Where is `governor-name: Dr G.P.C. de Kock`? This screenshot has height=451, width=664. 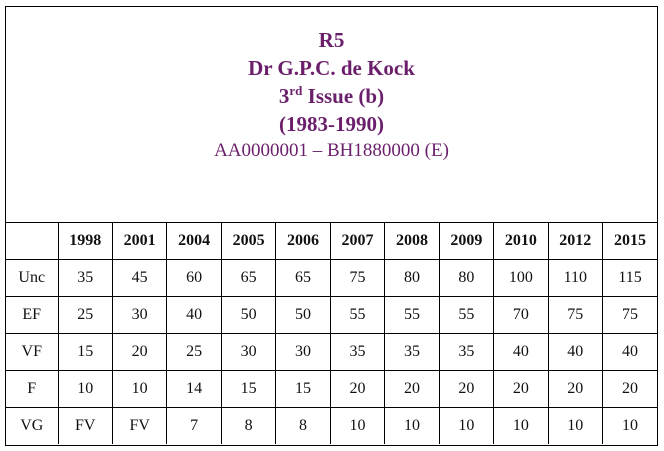 governor-name: Dr G.P.C. de Kock is located at coordinates (331, 68).